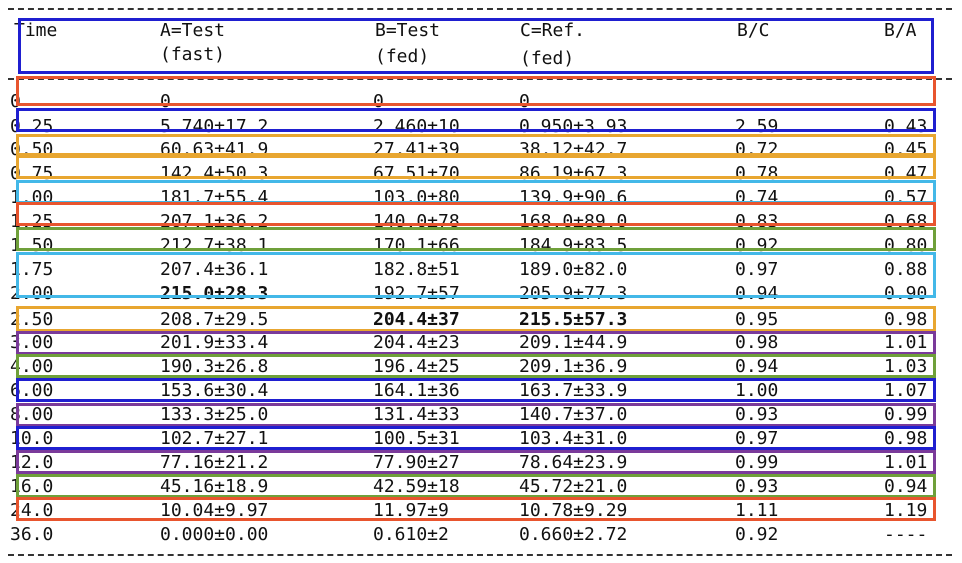 This screenshot has height=563, width=962. Describe the element at coordinates (408, 30) in the screenshot. I see `header-b-line1: B=Test` at that location.